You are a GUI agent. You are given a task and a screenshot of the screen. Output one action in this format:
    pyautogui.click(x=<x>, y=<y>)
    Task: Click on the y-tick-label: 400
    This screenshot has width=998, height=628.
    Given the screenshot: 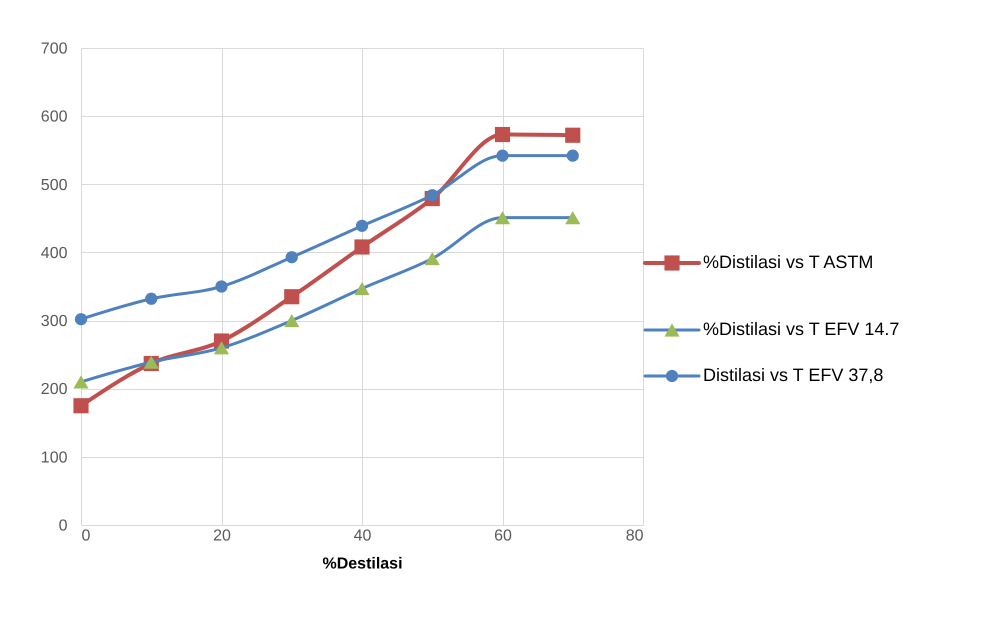 What is the action you would take?
    pyautogui.click(x=54, y=253)
    